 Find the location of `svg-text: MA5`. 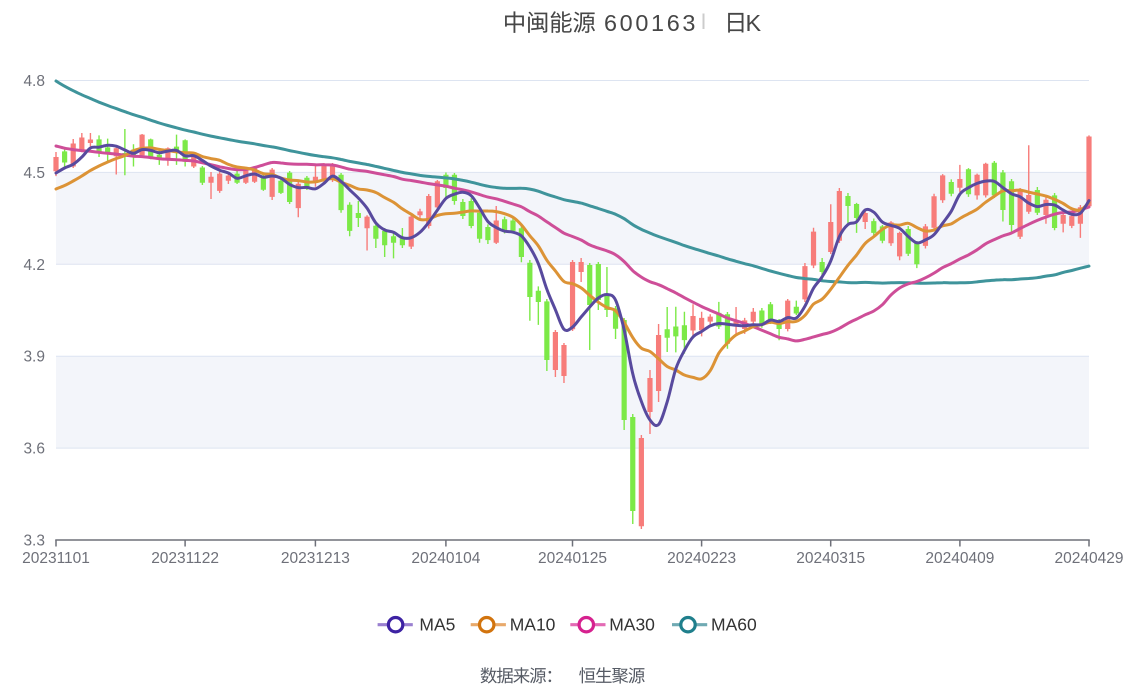

svg-text: MA5 is located at coordinates (437, 625).